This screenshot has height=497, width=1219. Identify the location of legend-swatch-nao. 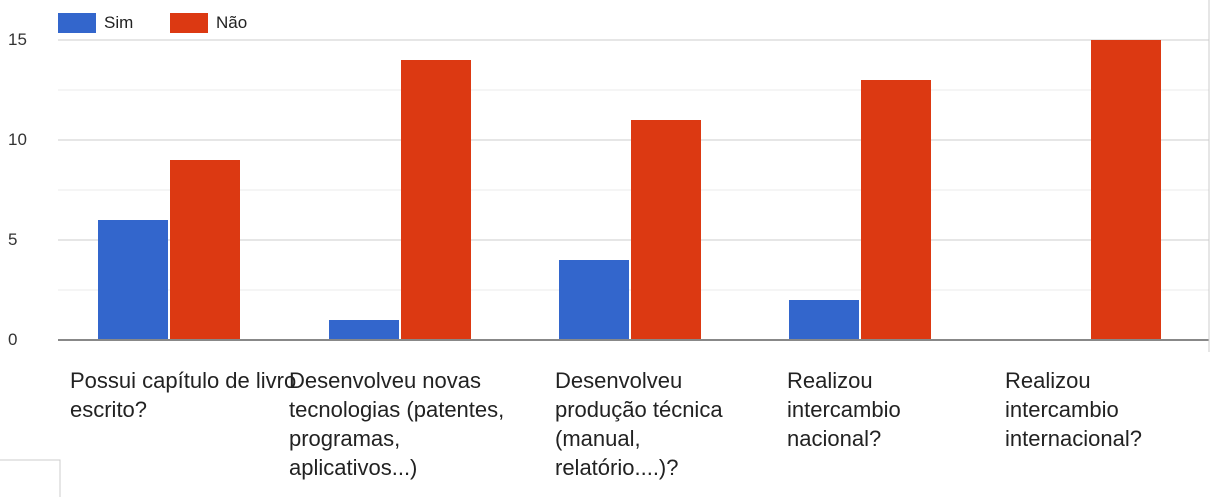
(189, 23).